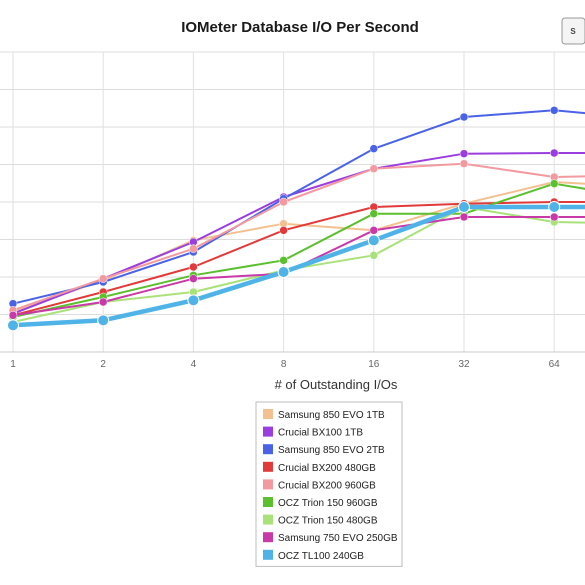  Describe the element at coordinates (320, 433) in the screenshot. I see `legend-label: Crucial BX100 1TB` at that location.